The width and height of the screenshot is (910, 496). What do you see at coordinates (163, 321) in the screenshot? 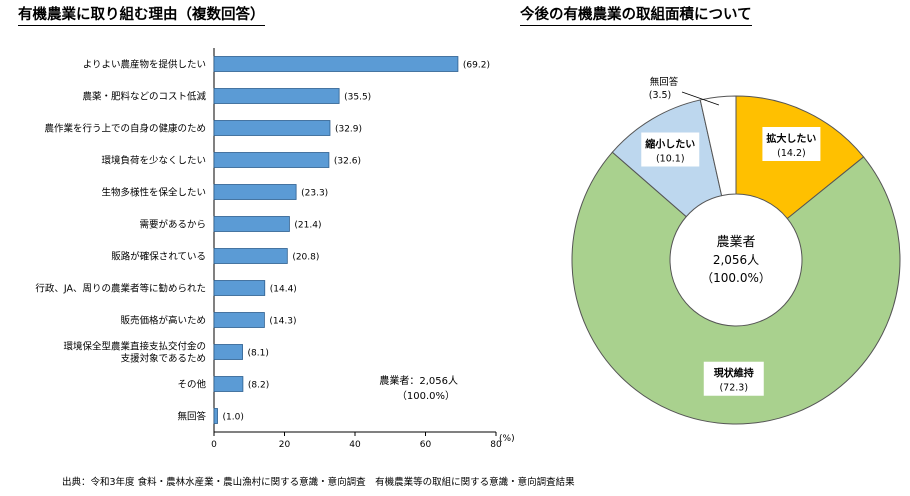
I see `category-label: 販売価格が高いため` at bounding box center [163, 321].